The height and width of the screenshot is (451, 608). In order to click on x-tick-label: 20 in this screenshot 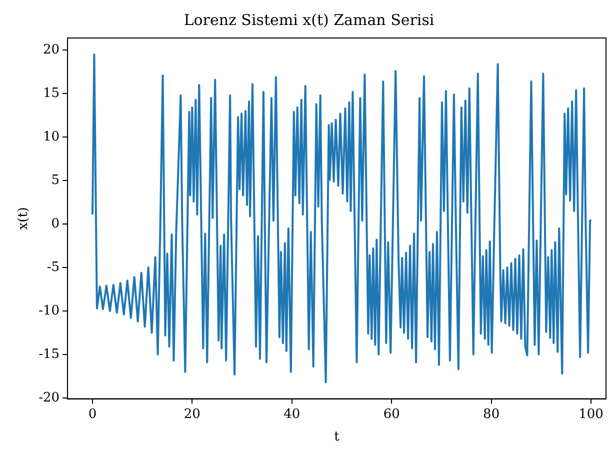, I will do `click(192, 414)`.